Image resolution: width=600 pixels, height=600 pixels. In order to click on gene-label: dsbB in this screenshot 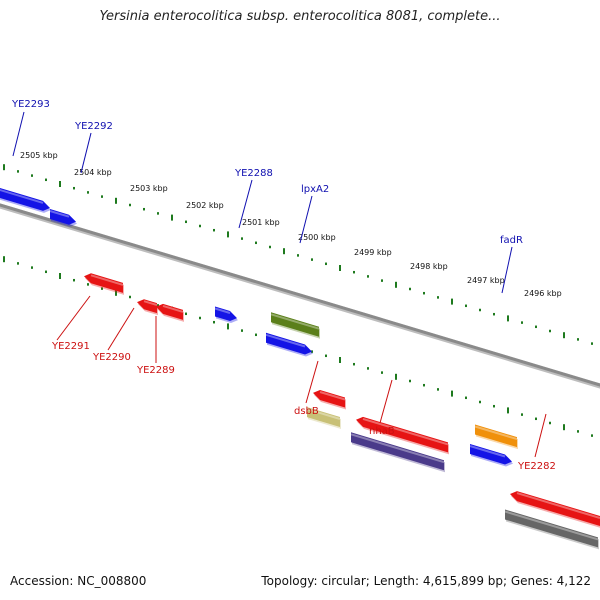, I will do `click(306, 411)`.